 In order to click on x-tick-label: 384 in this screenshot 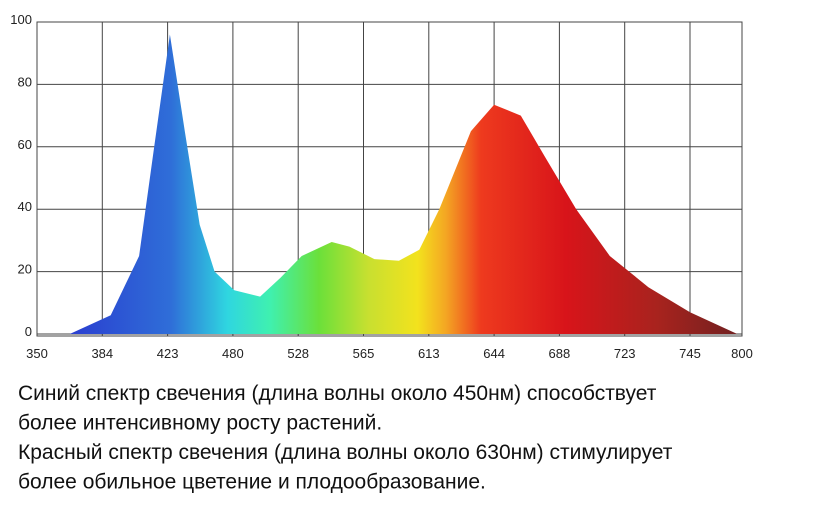, I will do `click(102, 353)`.